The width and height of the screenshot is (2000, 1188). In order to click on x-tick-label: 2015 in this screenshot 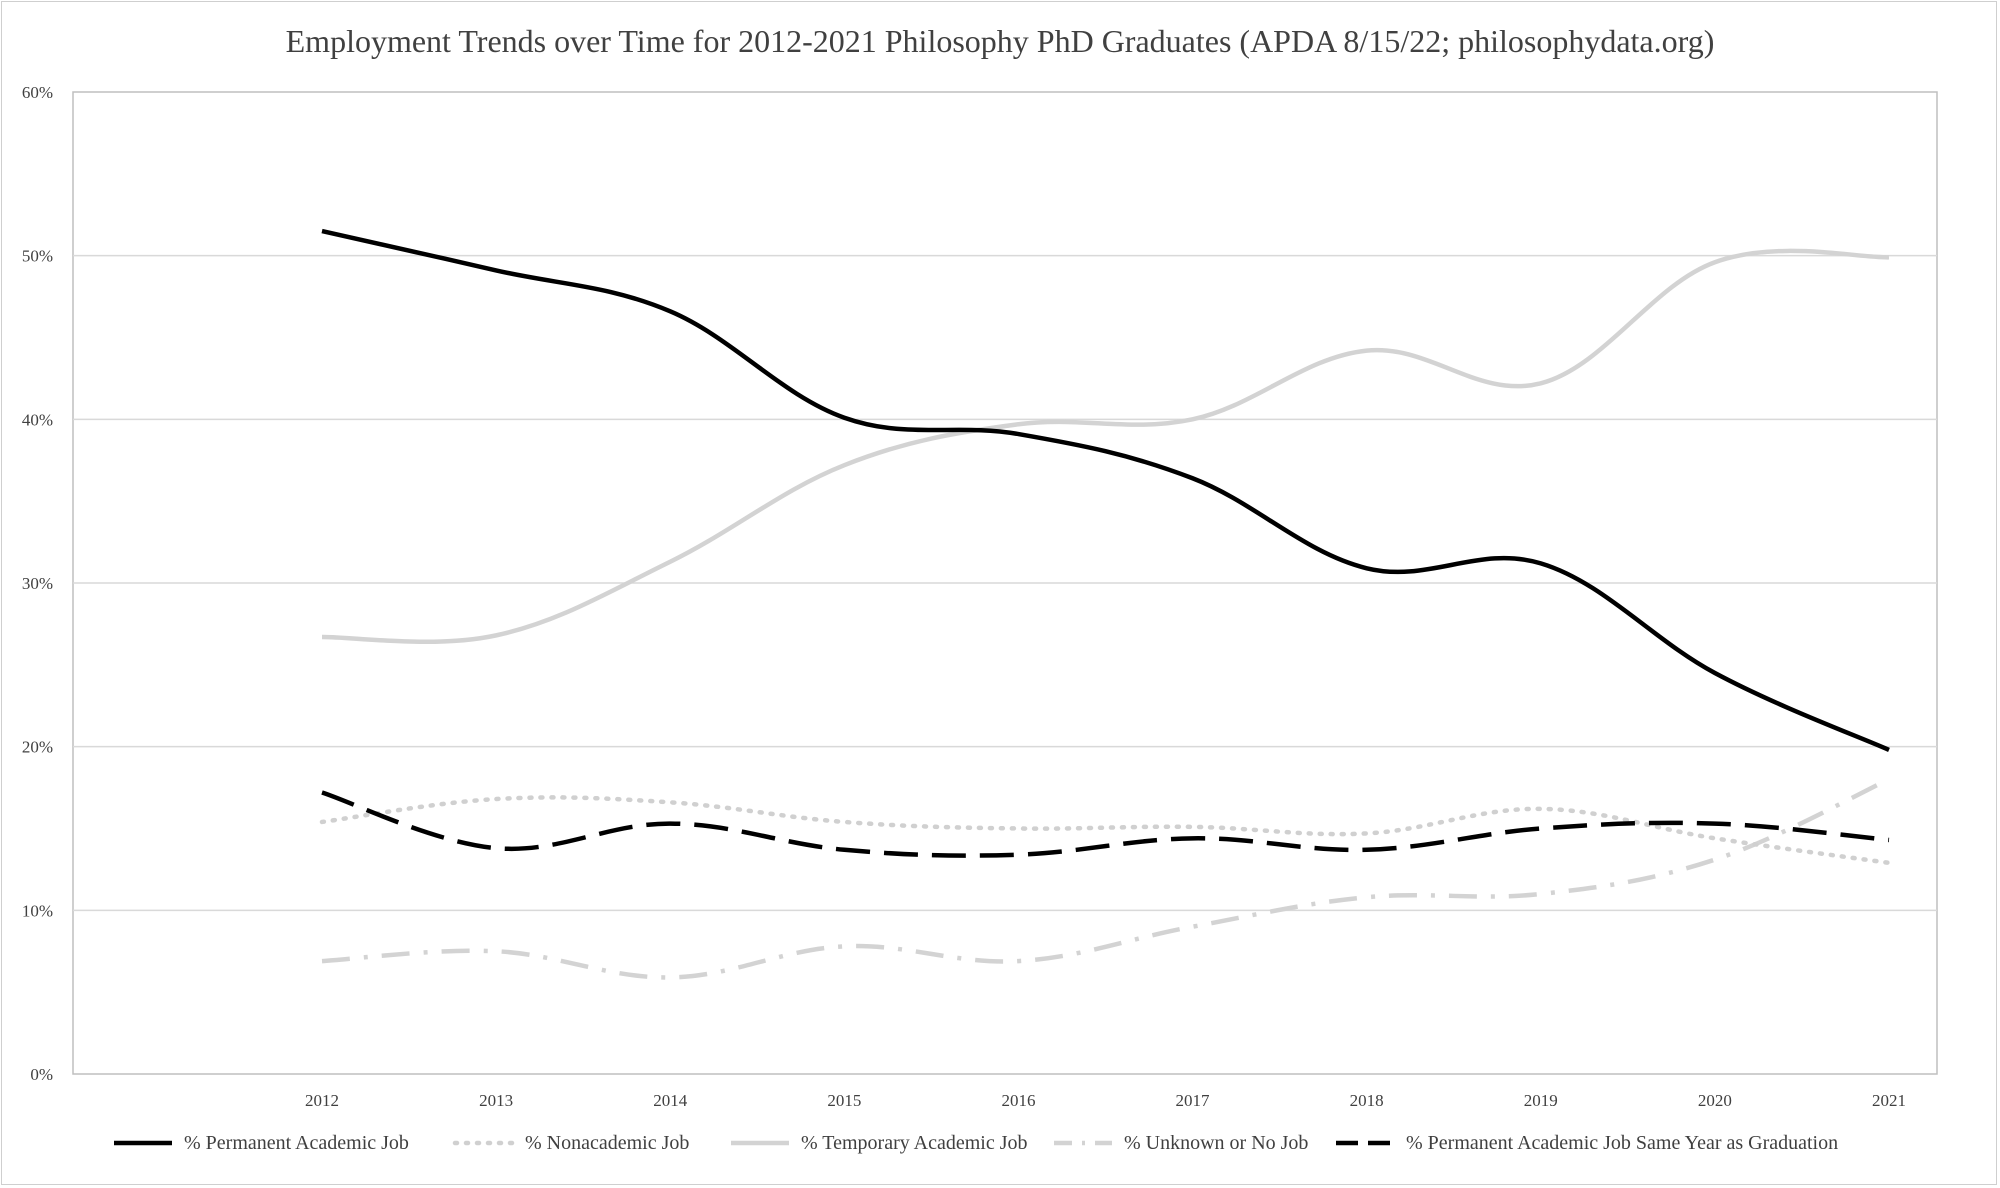, I will do `click(844, 1100)`.